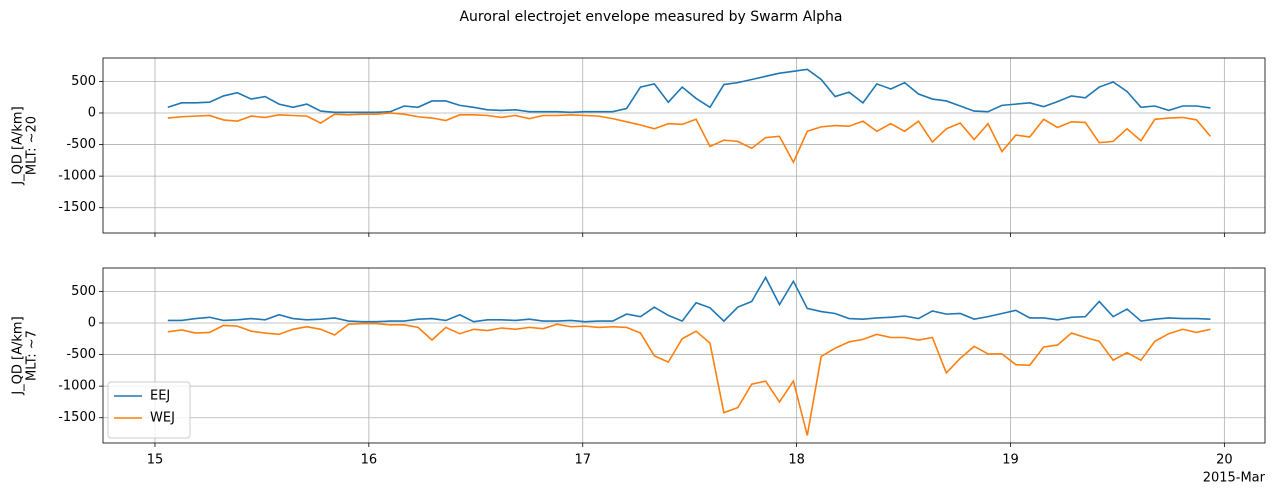 This screenshot has height=496, width=1275. What do you see at coordinates (155, 460) in the screenshot?
I see `x-tick-label: 15` at bounding box center [155, 460].